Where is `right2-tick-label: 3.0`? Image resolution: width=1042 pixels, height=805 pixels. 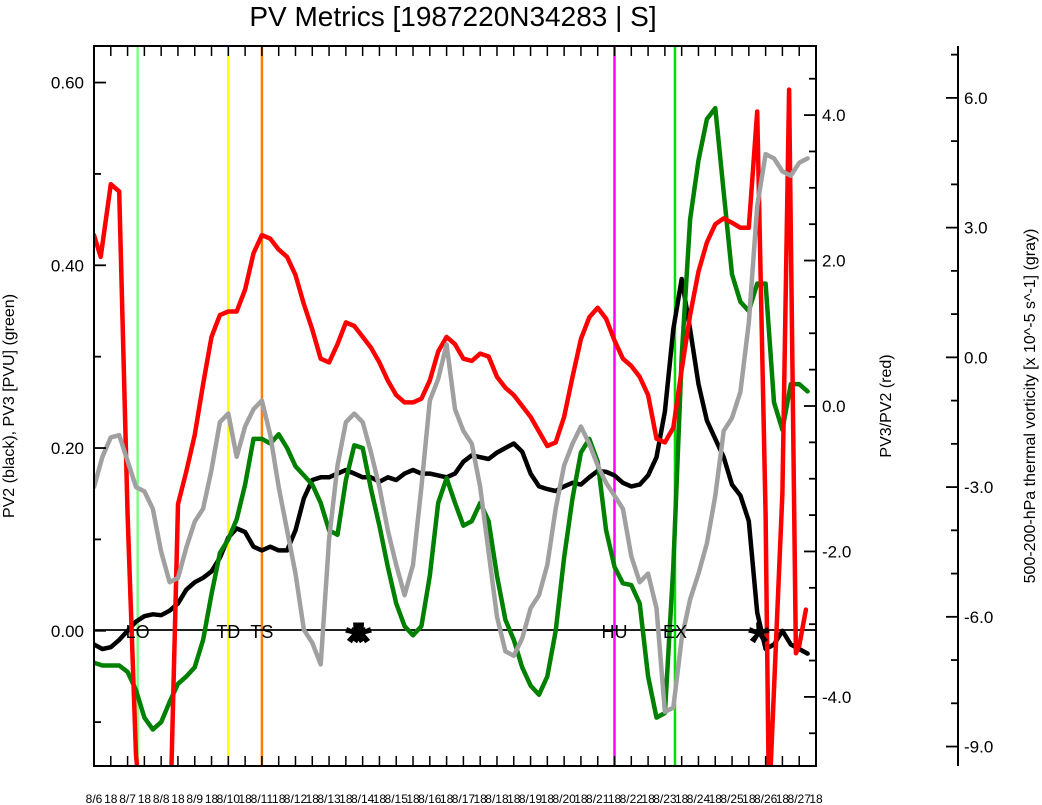 right2-tick-label: 3.0 is located at coordinates (976, 228).